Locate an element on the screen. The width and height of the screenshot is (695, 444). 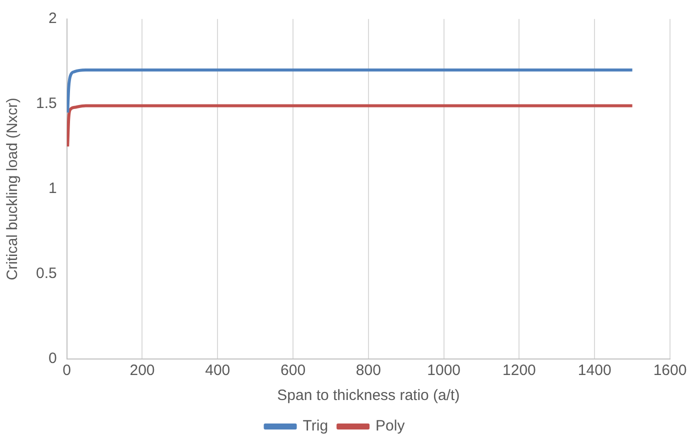
x-tick-label: 400 is located at coordinates (217, 371).